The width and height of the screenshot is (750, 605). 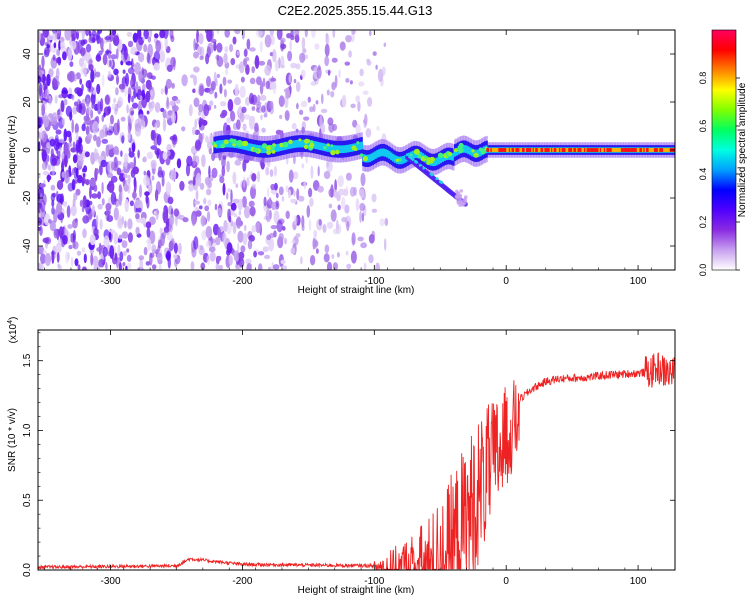 I want to click on spectrogram-xlabel: Height of straight line (km), so click(x=356, y=290).